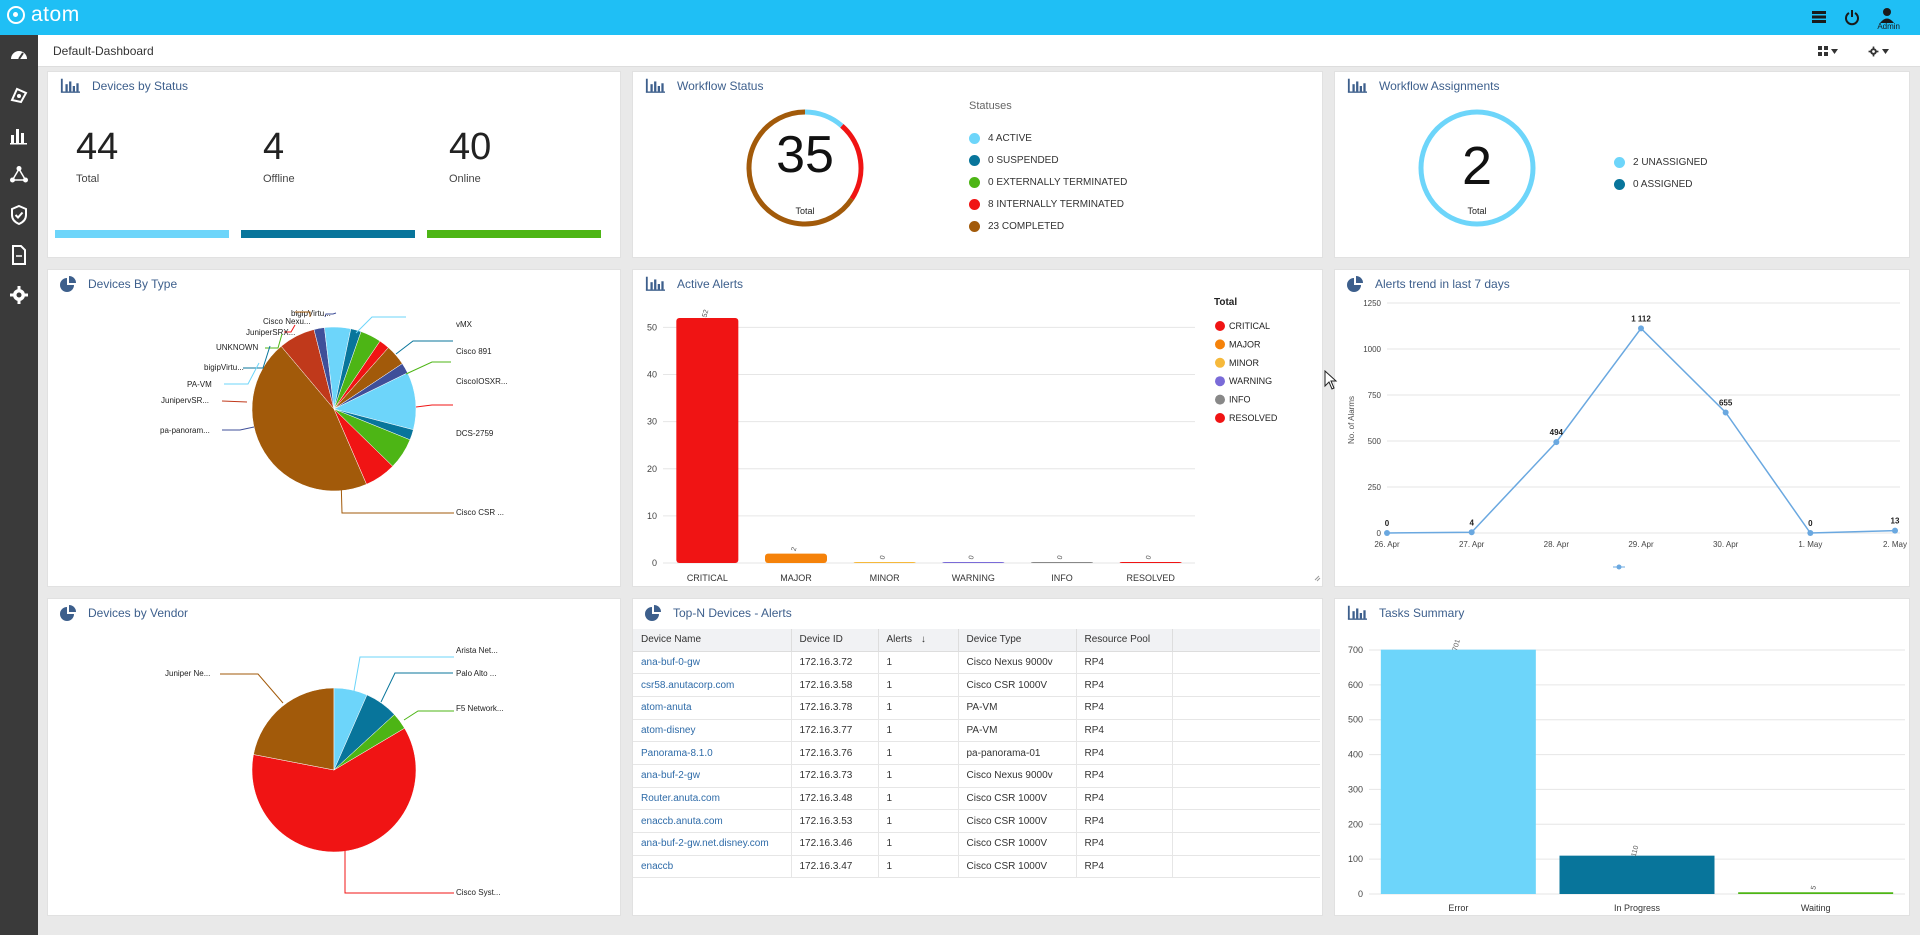  I want to click on sort-down-arrow-icon: ↓, so click(923, 640).